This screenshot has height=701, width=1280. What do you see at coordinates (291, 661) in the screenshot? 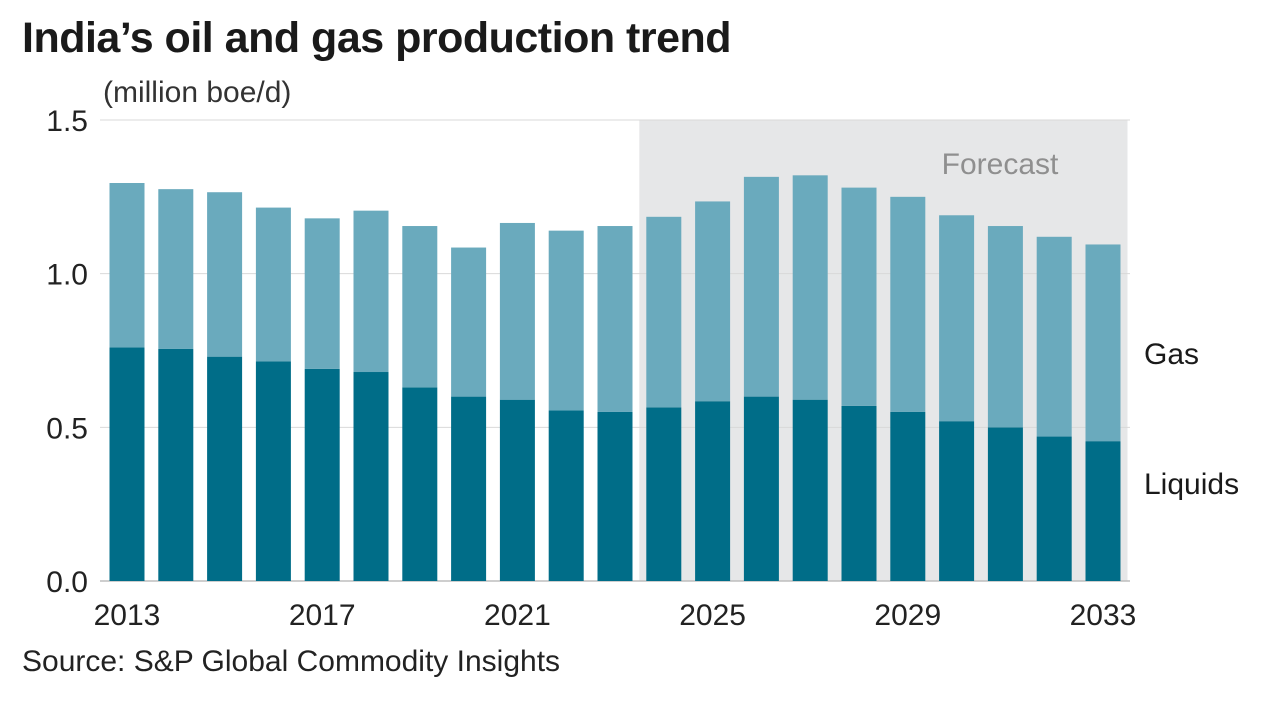
I see `source-note: Source: S&P Global Commodity Insights` at bounding box center [291, 661].